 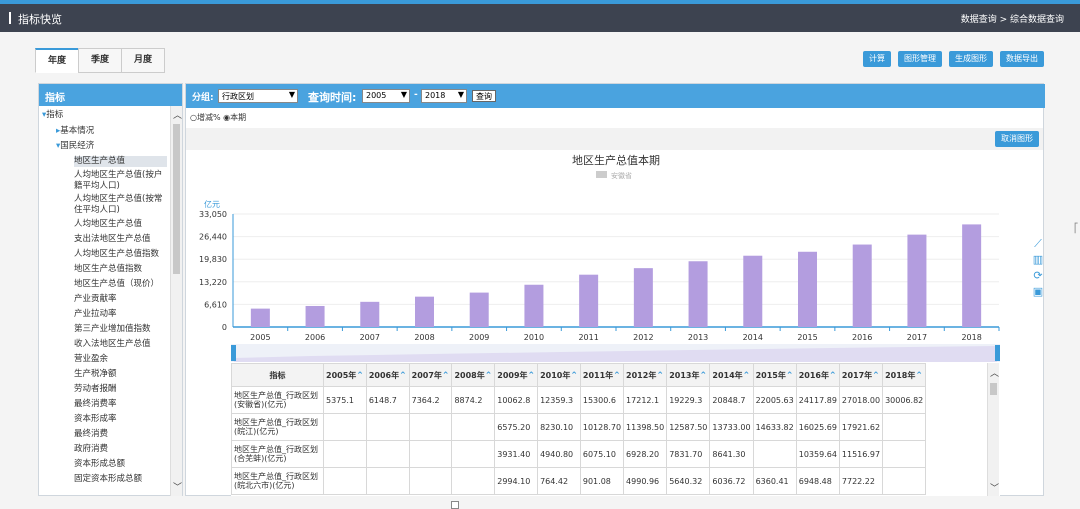 What do you see at coordinates (100, 60) in the screenshot?
I see `tab-quarterly: 季度` at bounding box center [100, 60].